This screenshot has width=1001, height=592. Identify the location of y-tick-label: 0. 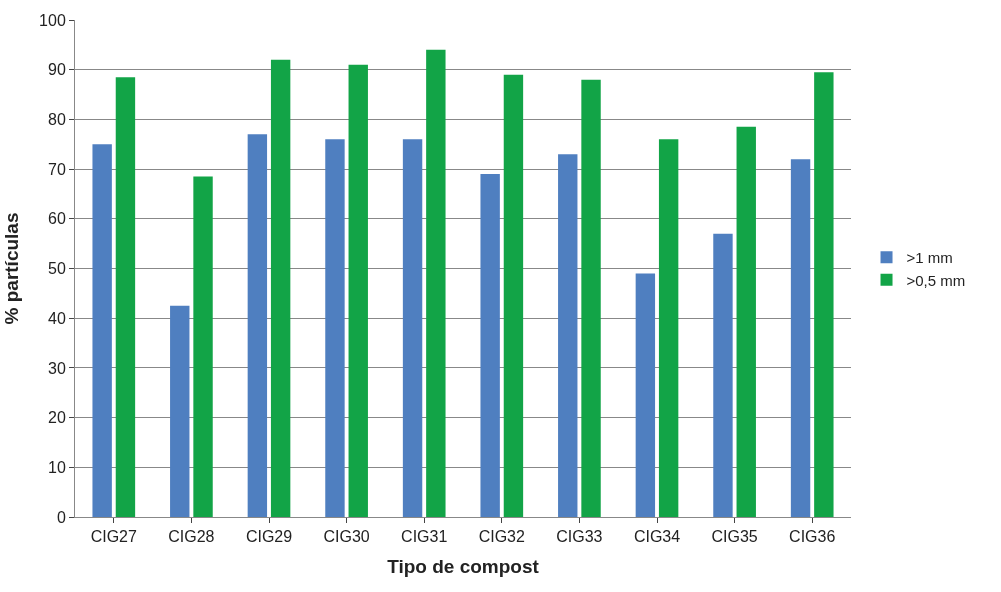
(61, 517).